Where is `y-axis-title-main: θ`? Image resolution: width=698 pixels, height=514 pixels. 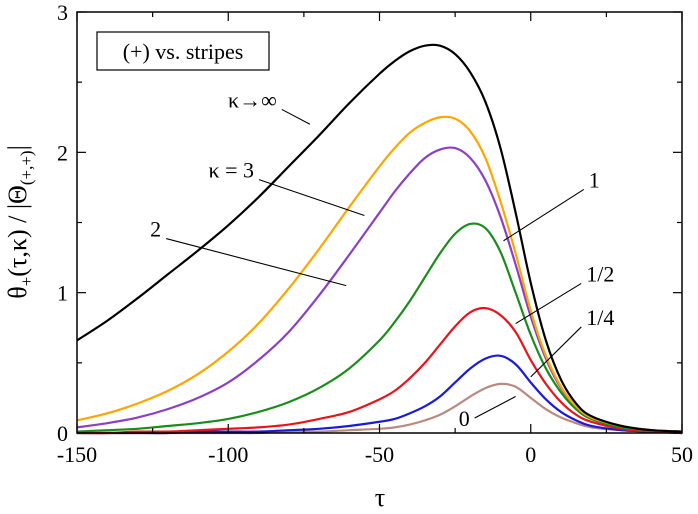 y-axis-title-main: θ is located at coordinates (17, 292).